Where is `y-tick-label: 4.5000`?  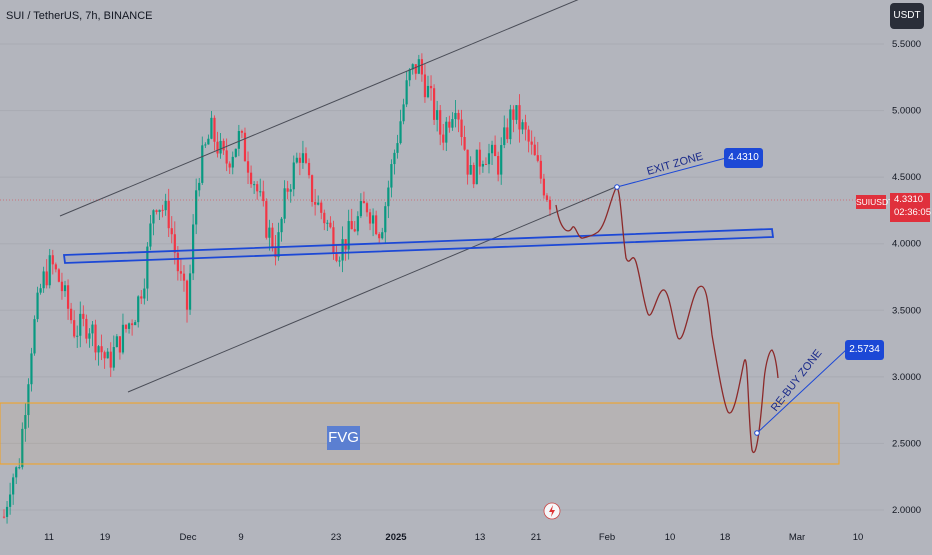
y-tick-label: 4.5000 is located at coordinates (906, 177).